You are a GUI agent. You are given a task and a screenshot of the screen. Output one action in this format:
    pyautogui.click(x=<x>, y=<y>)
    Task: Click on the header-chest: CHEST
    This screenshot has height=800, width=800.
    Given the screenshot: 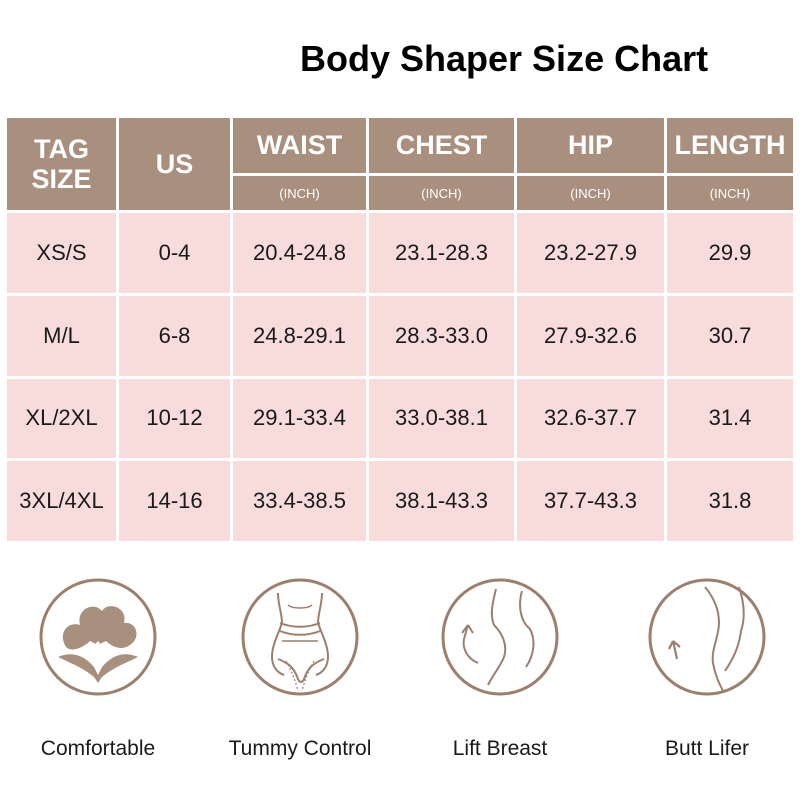 What is the action you would take?
    pyautogui.click(x=443, y=147)
    